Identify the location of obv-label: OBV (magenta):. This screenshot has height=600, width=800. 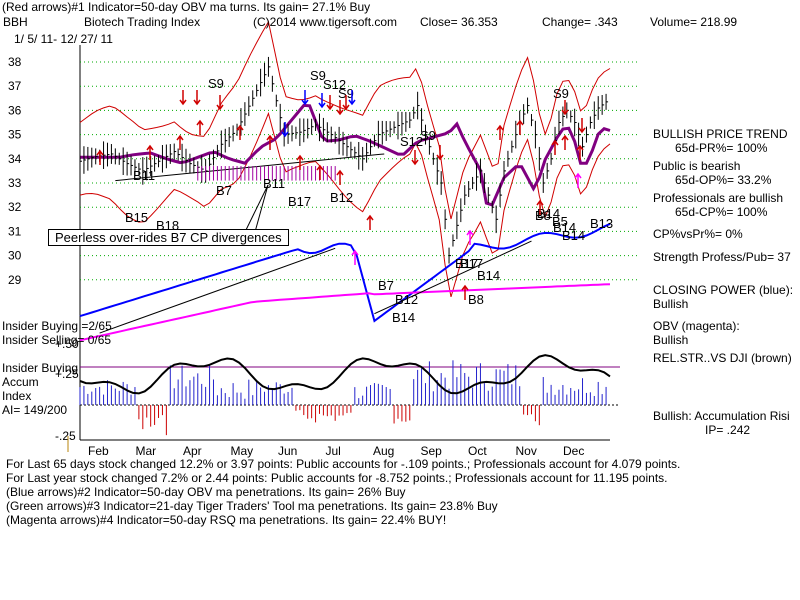
(696, 326).